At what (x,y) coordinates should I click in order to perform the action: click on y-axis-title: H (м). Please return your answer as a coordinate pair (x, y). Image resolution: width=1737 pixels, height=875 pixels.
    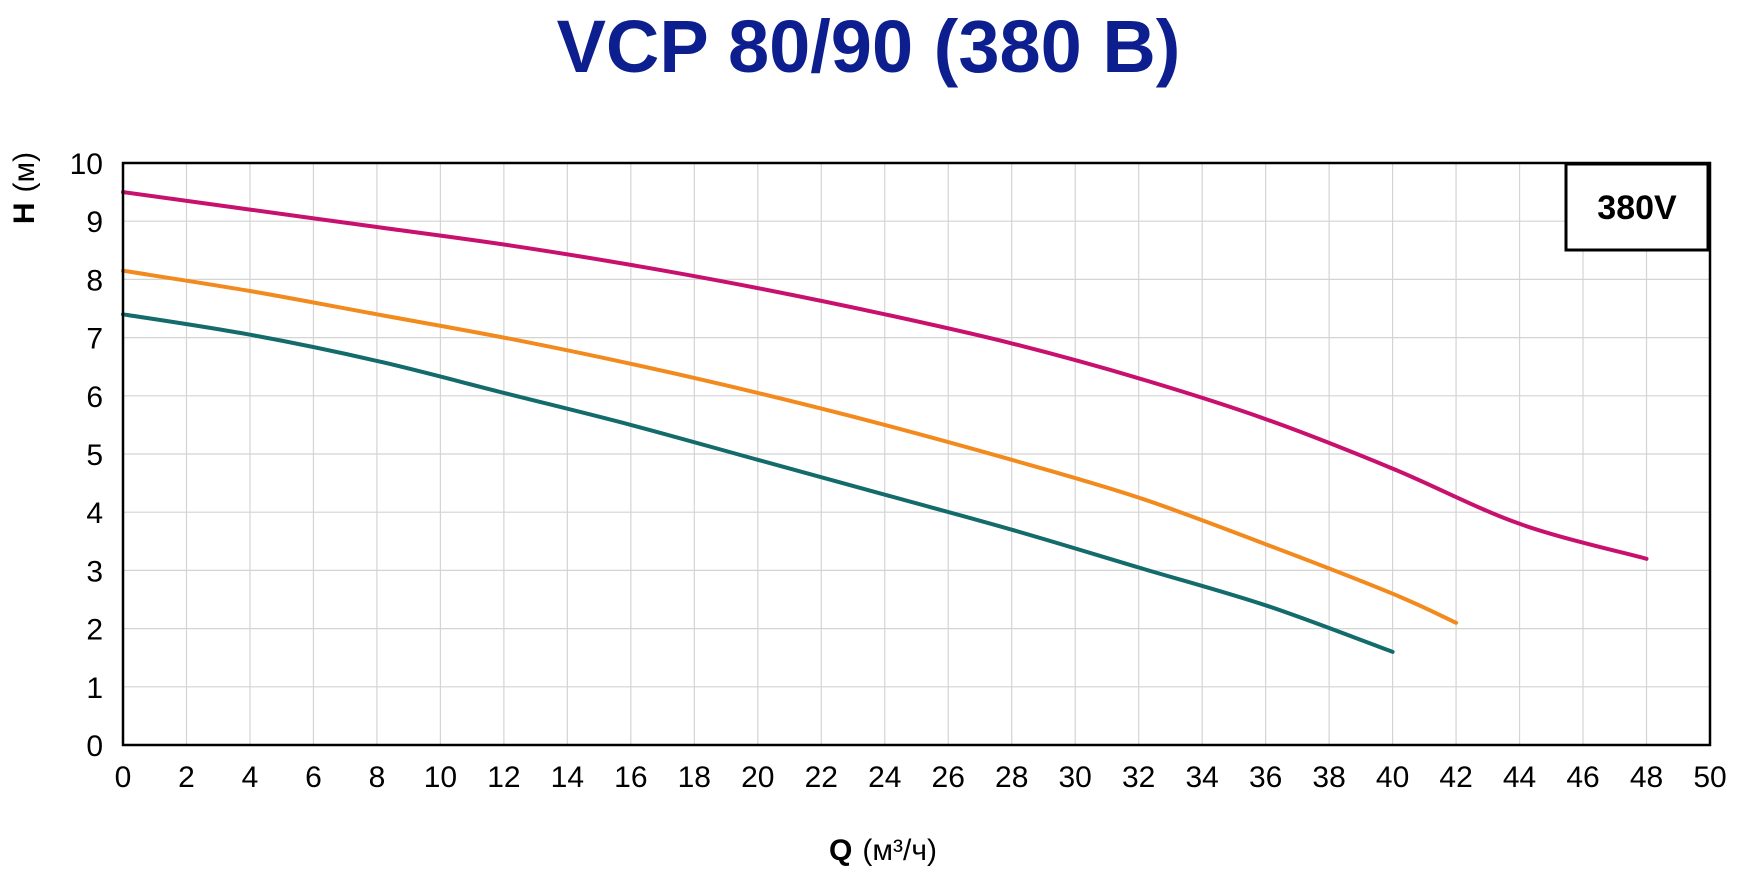
    Looking at the image, I should click on (24, 188).